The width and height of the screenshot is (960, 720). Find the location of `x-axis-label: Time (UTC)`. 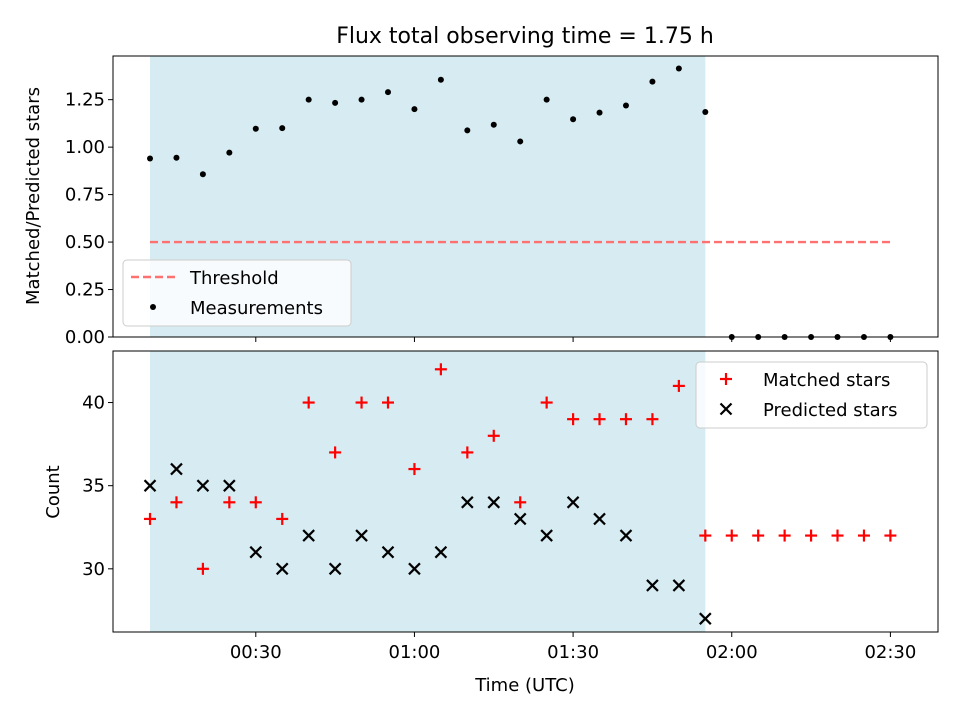

x-axis-label: Time (UTC) is located at coordinates (524, 685).